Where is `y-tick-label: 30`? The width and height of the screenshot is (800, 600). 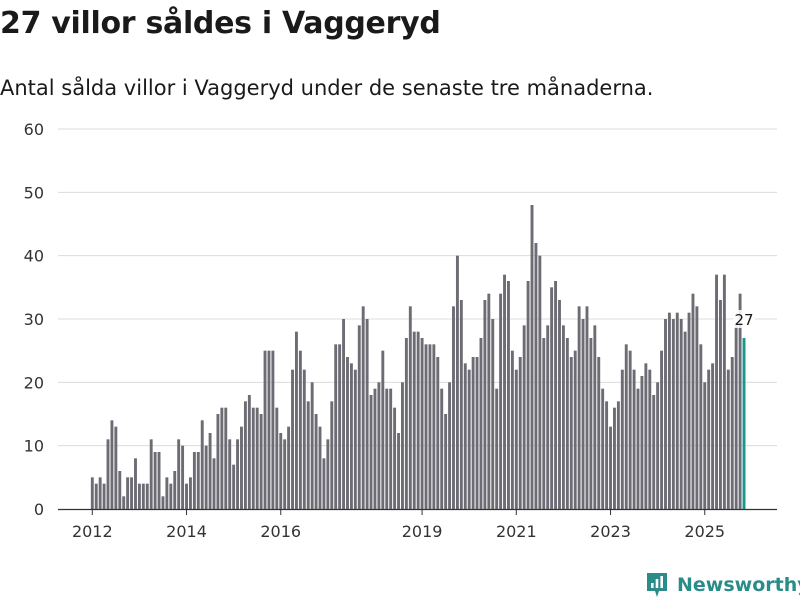 y-tick-label: 30 is located at coordinates (34, 319).